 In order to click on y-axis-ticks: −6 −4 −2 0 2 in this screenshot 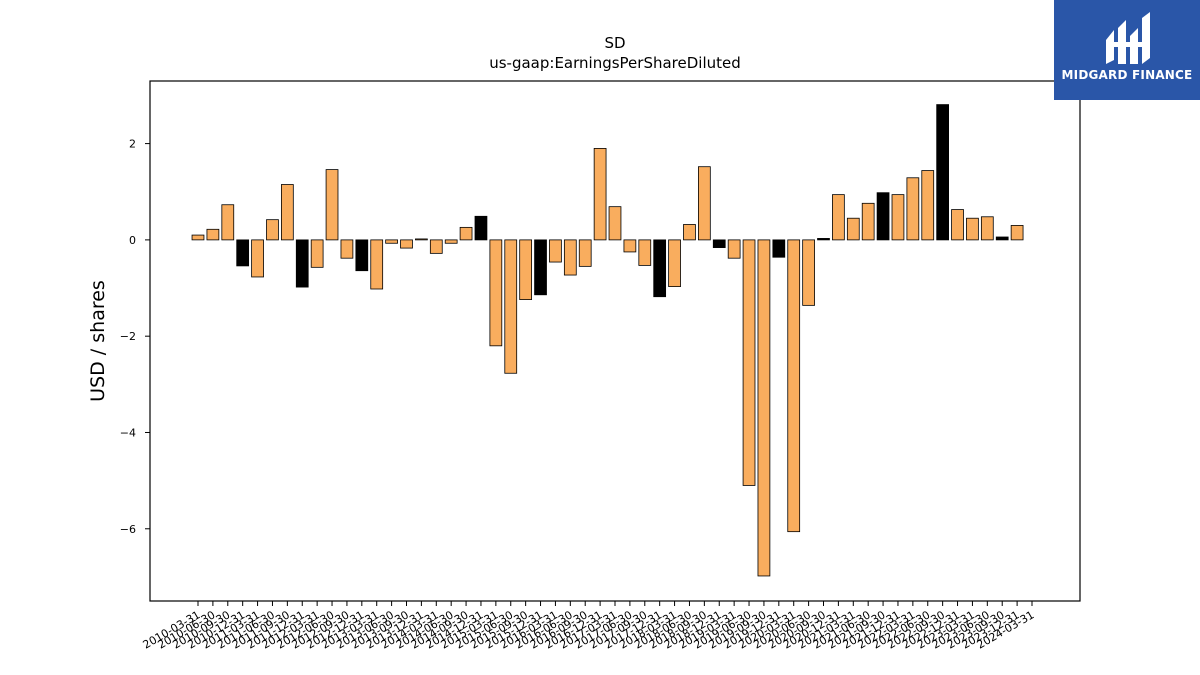, I will do `click(135, 337)`.